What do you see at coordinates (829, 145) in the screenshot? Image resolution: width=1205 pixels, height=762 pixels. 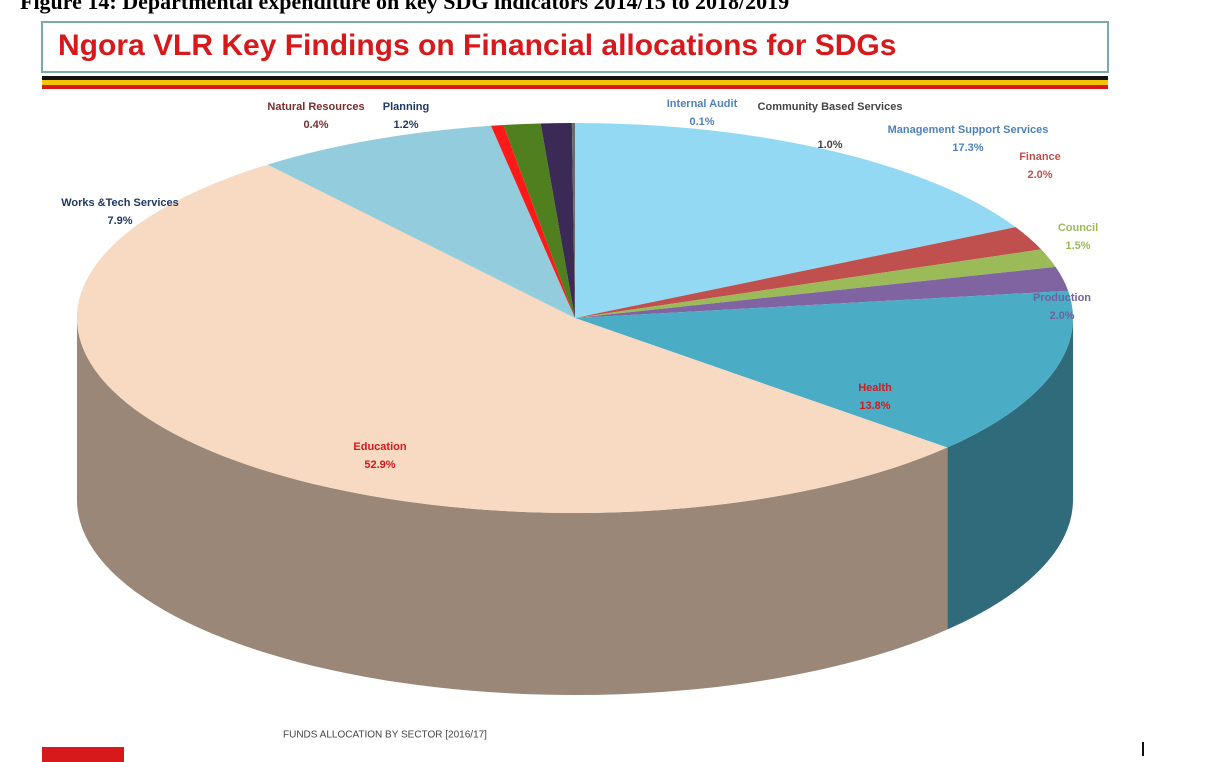 I see `slice-value: 1.0%` at bounding box center [829, 145].